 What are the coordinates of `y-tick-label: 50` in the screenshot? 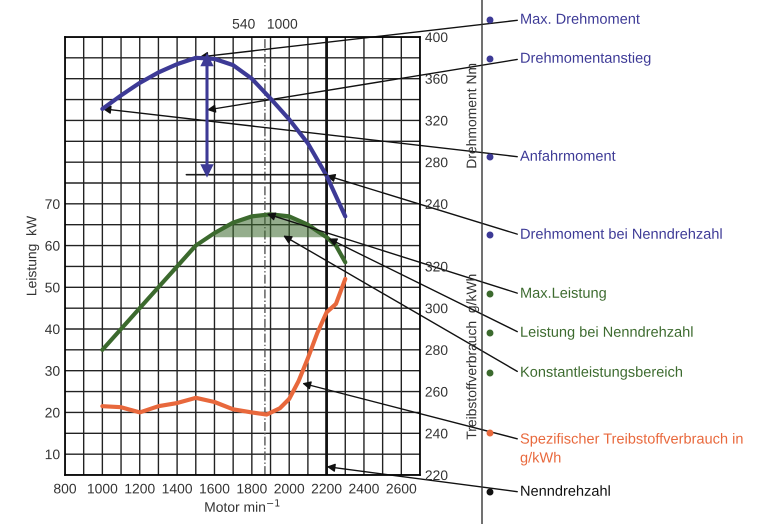 It's located at (52, 287).